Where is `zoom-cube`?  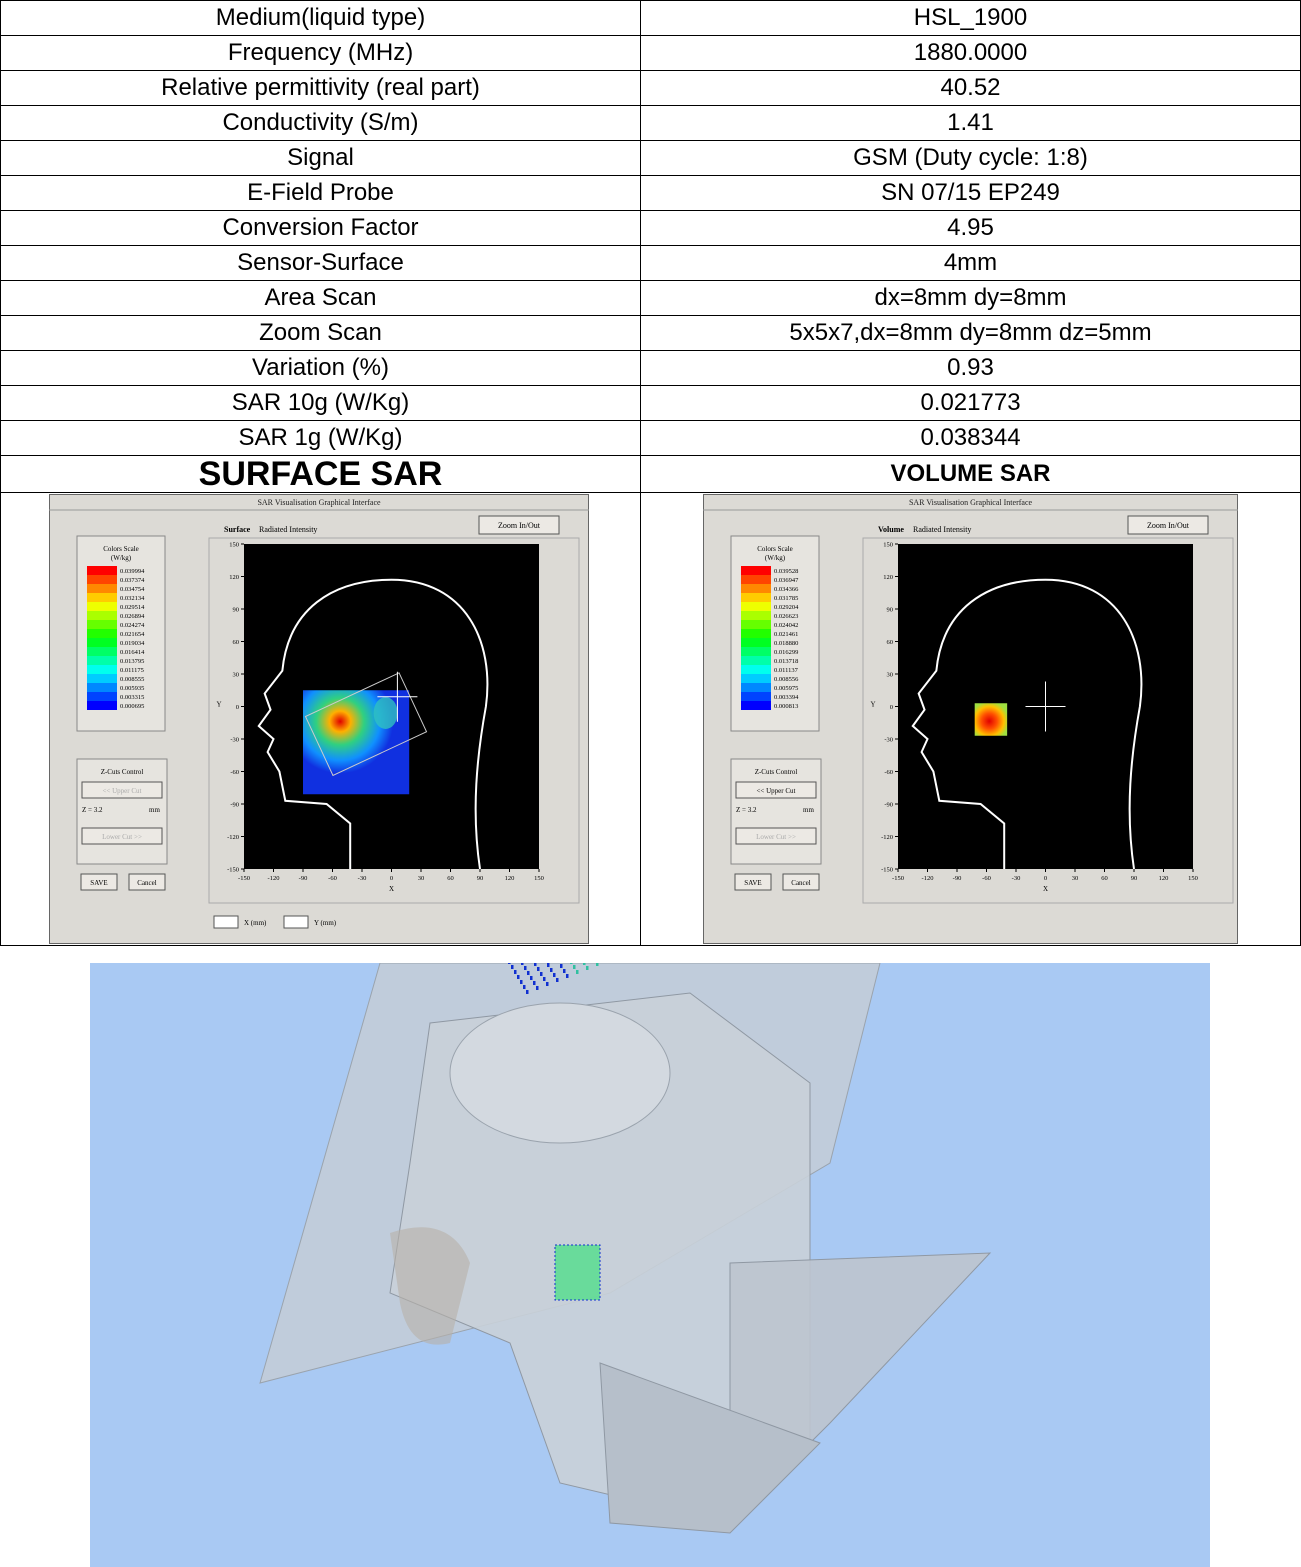 zoom-cube is located at coordinates (577, 1272).